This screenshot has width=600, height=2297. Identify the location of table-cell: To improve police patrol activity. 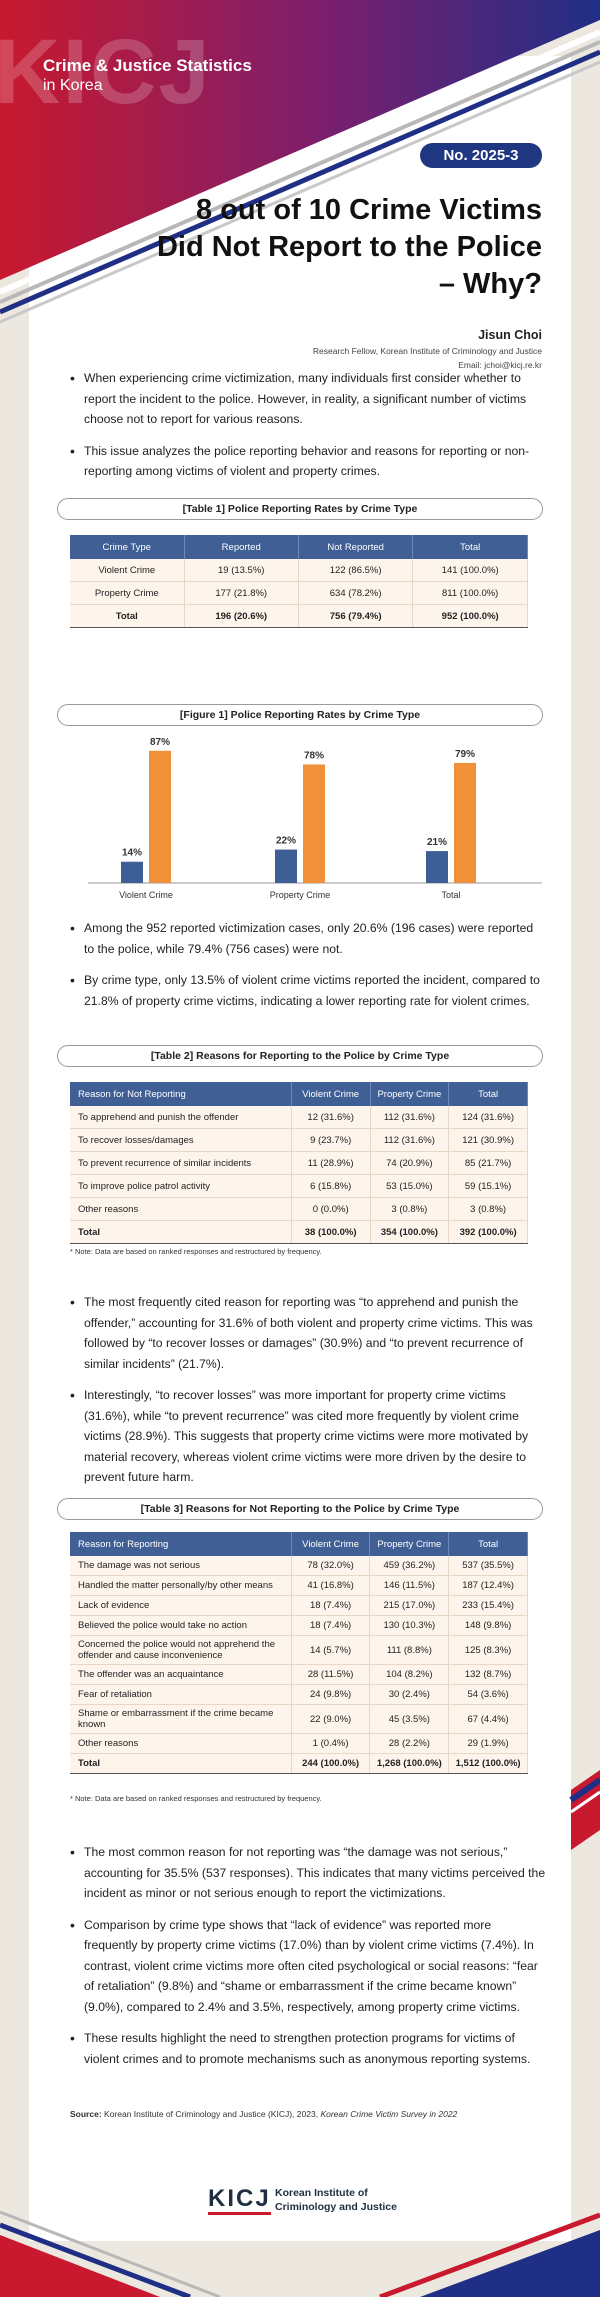
(181, 1186).